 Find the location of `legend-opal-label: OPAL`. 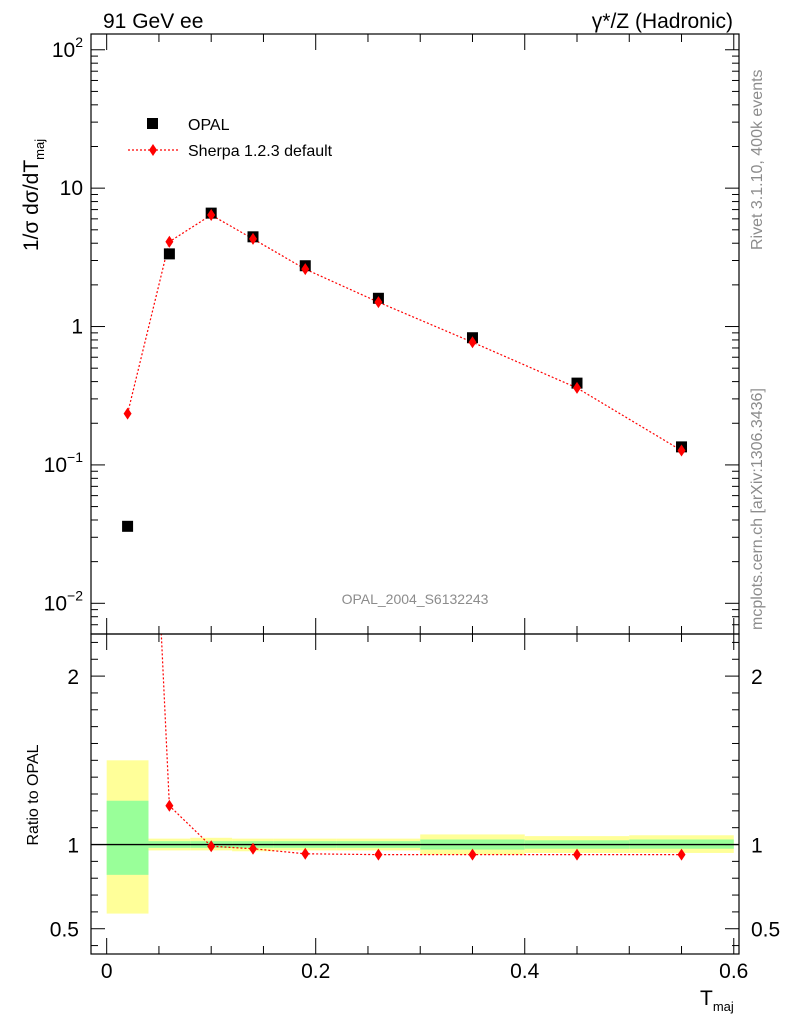

legend-opal-label: OPAL is located at coordinates (209, 125).